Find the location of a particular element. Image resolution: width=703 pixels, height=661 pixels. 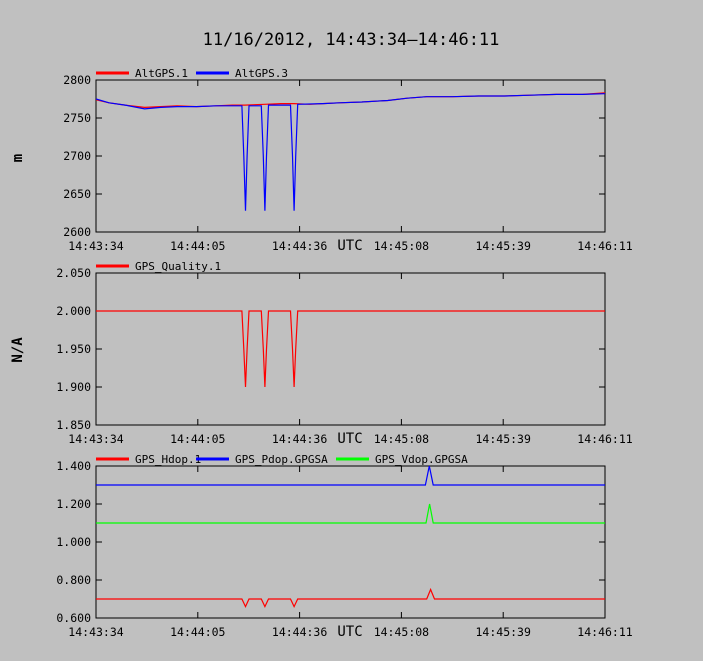

series-line-gps-pdop-gpgsa is located at coordinates (350, 476).